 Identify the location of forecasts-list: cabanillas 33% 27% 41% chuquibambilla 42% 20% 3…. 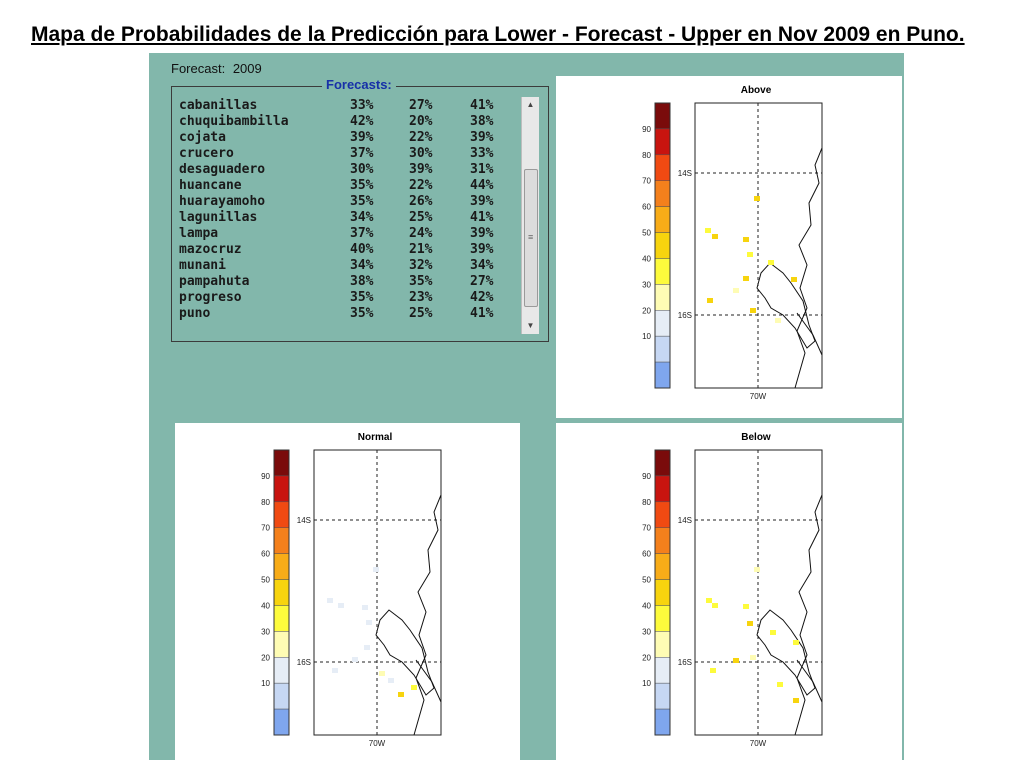
(354, 217).